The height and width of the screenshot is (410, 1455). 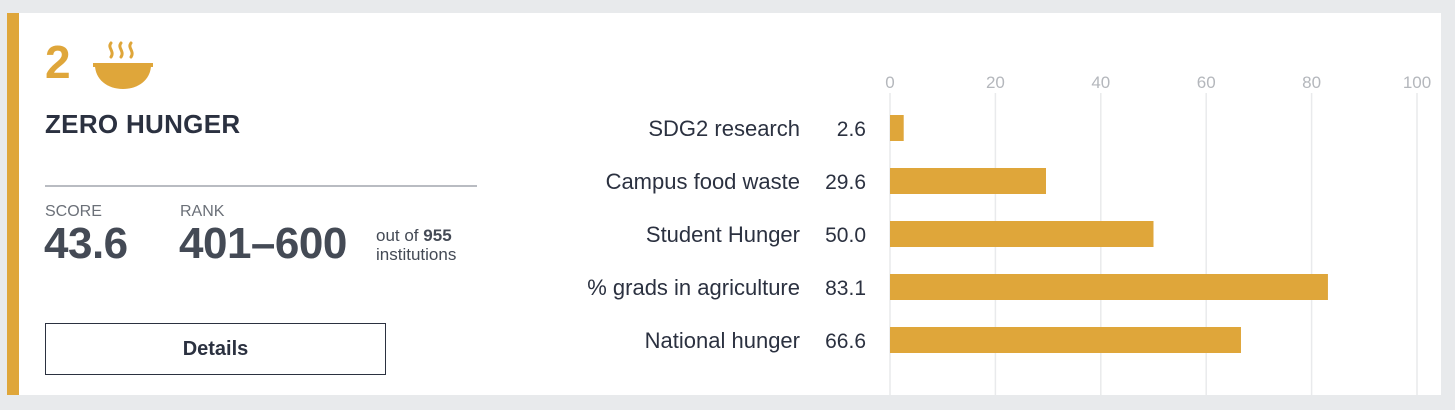 I want to click on out-of-text: out of 955 institutions, so click(x=416, y=245).